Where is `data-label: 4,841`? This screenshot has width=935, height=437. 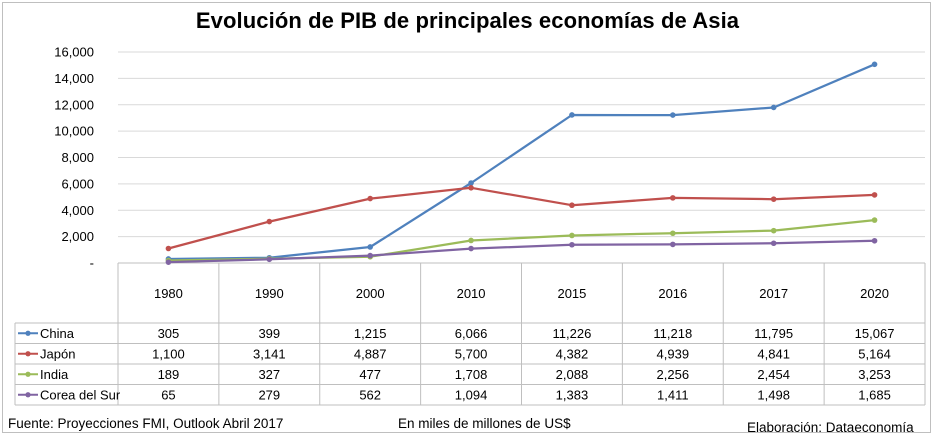 data-label: 4,841 is located at coordinates (773, 353).